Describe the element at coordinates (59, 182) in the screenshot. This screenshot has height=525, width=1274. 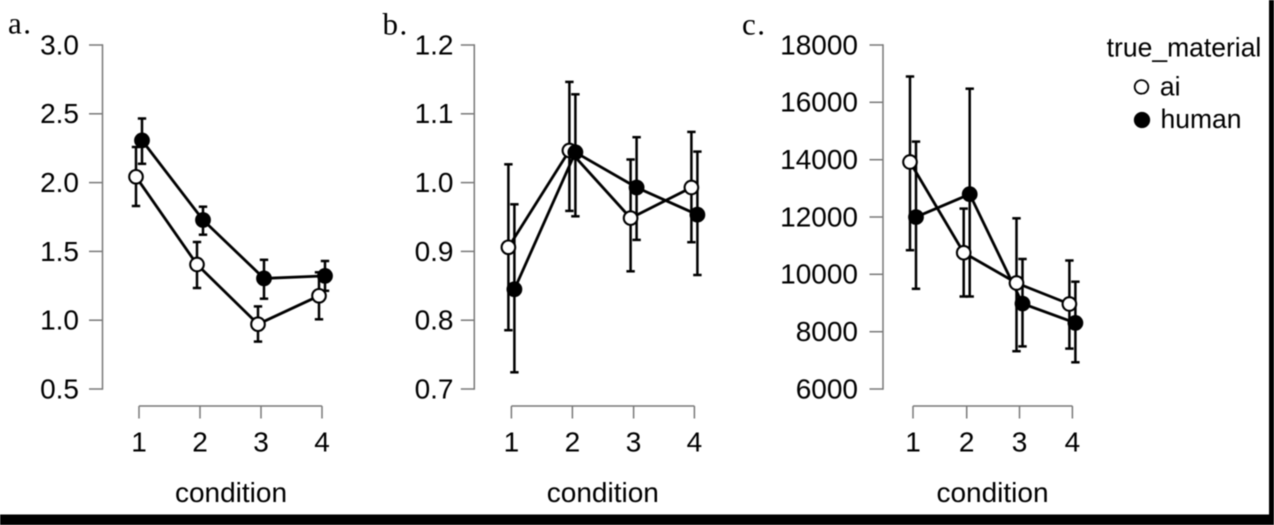
I see `svg-text: 2.0` at that location.